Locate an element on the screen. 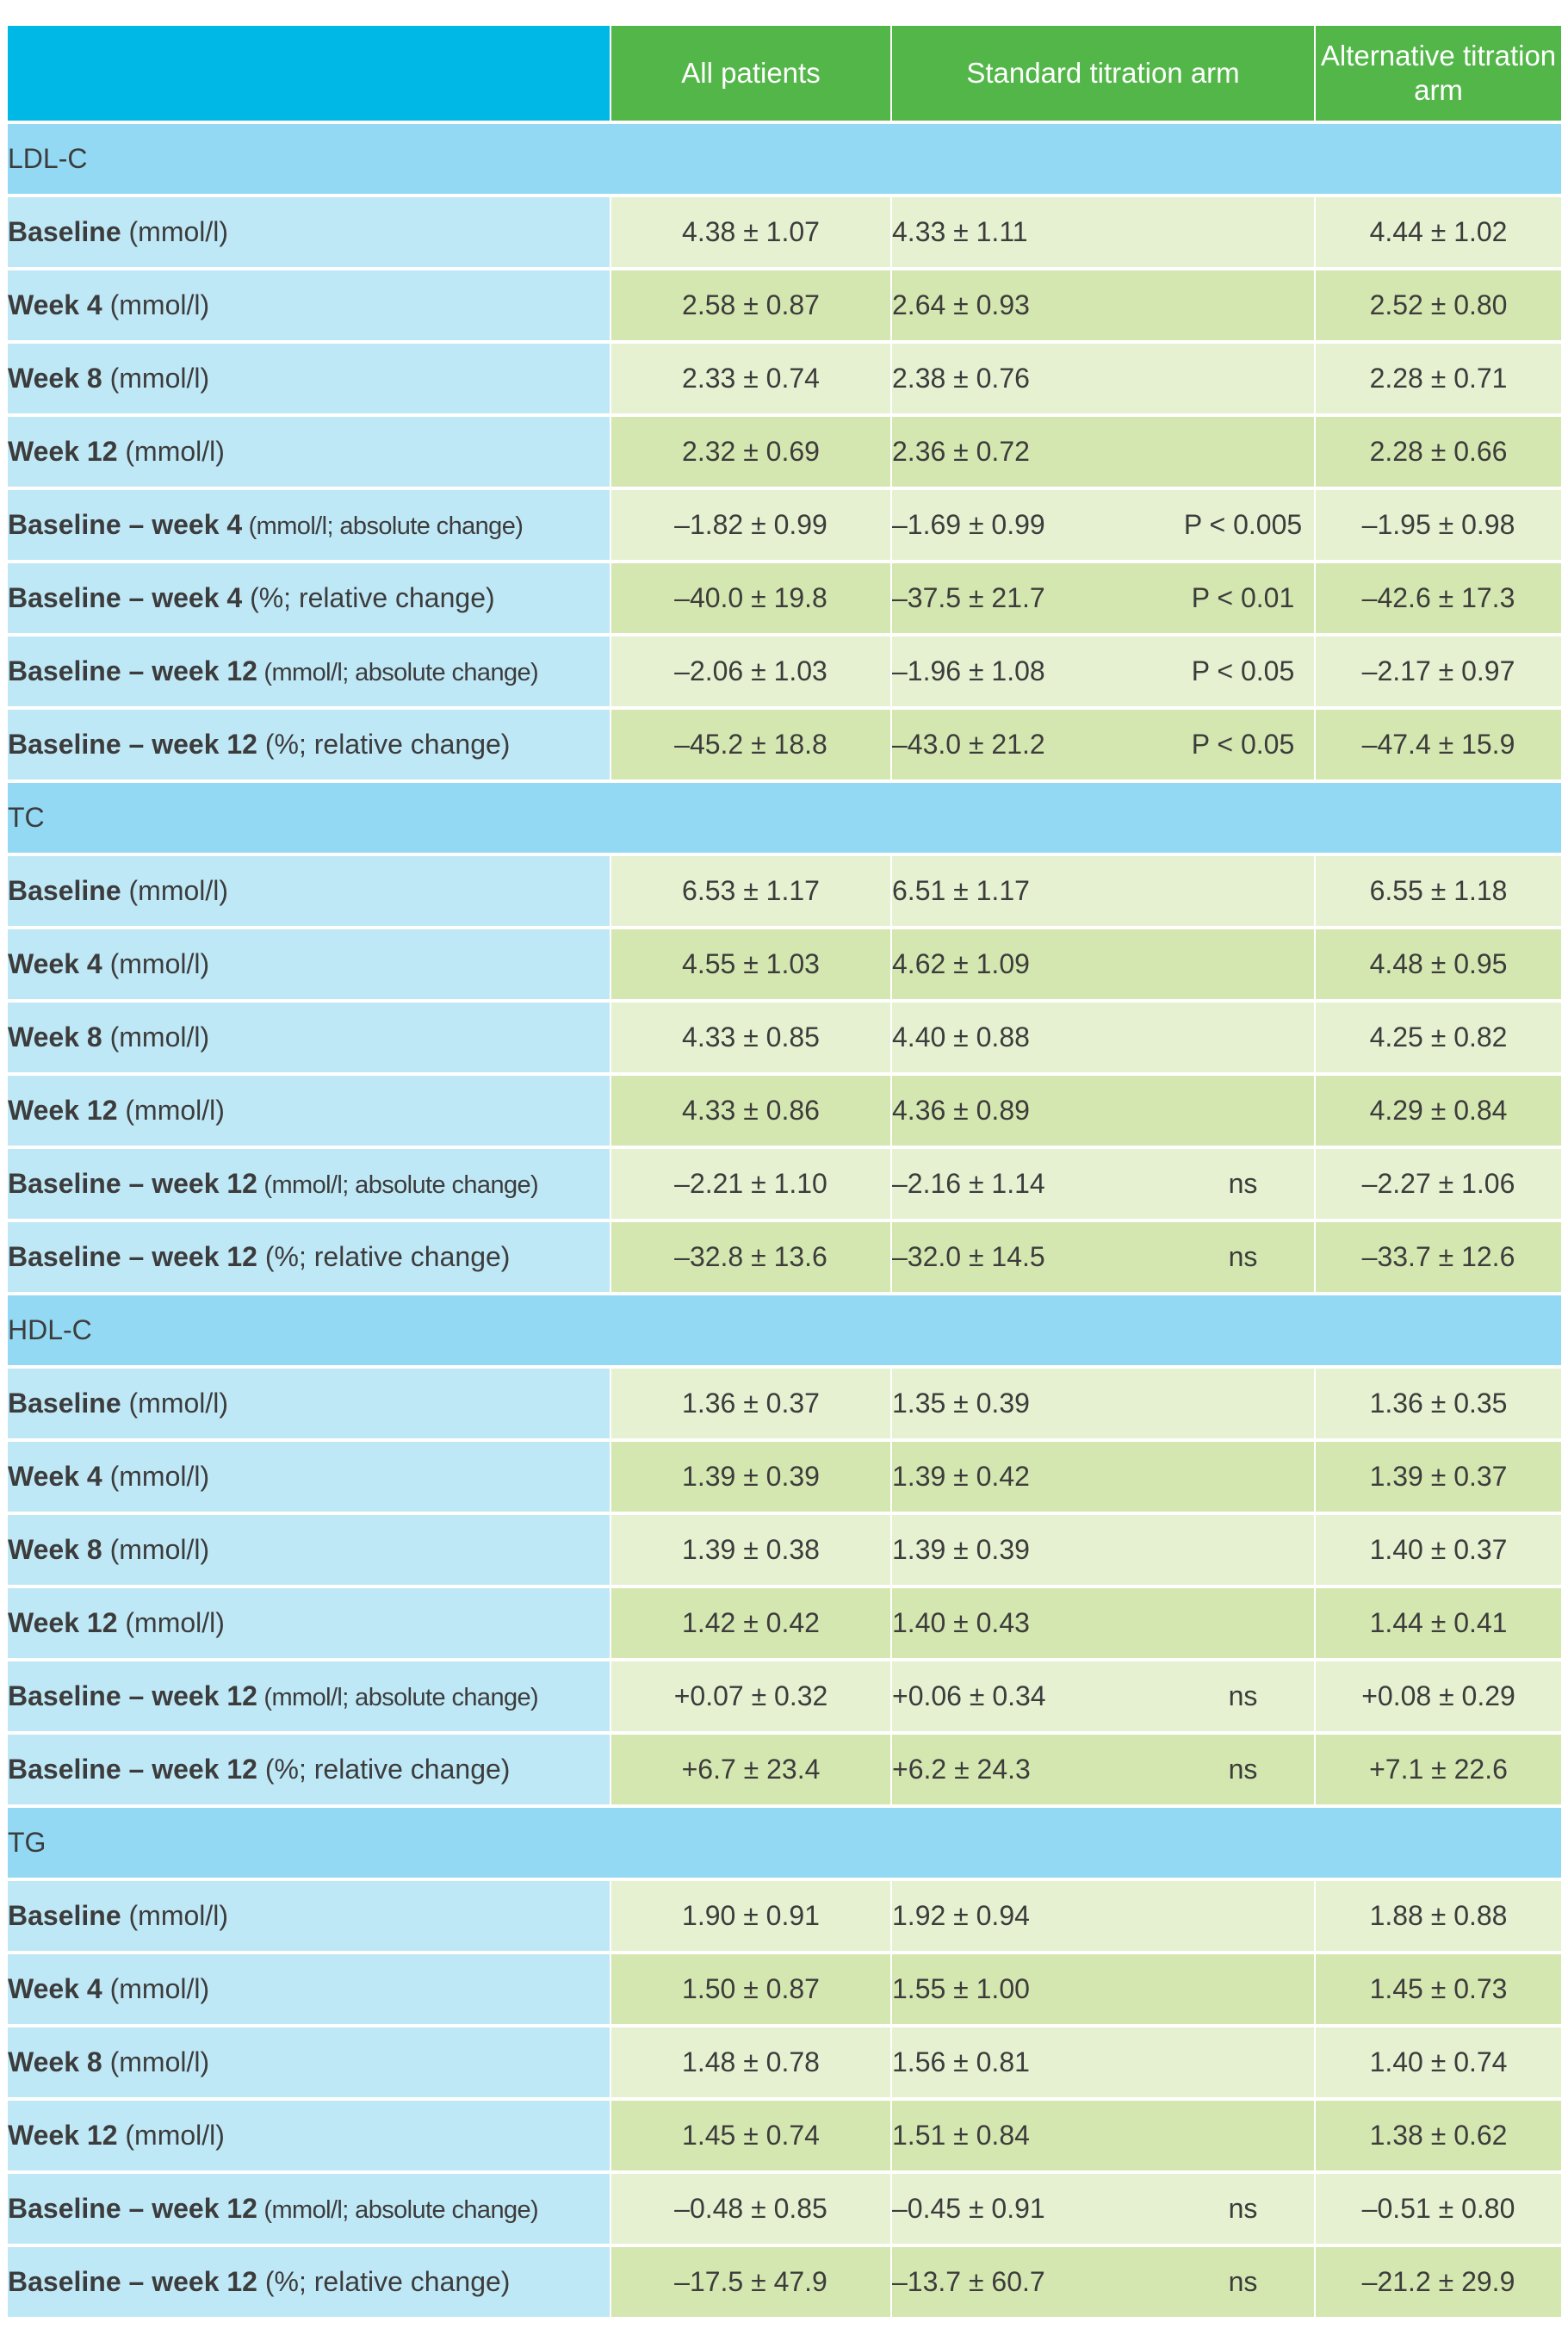 The height and width of the screenshot is (2341, 1568). value-all-patients: 4.33 ± 0.85 is located at coordinates (750, 1036).